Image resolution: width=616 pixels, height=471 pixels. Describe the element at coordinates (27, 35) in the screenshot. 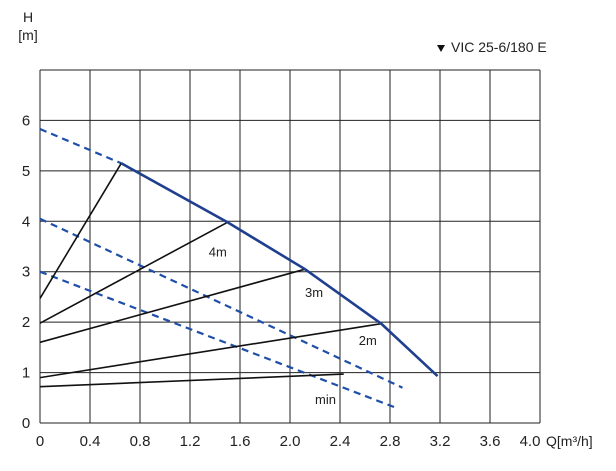

I see `y-axis-unit: [m]` at that location.